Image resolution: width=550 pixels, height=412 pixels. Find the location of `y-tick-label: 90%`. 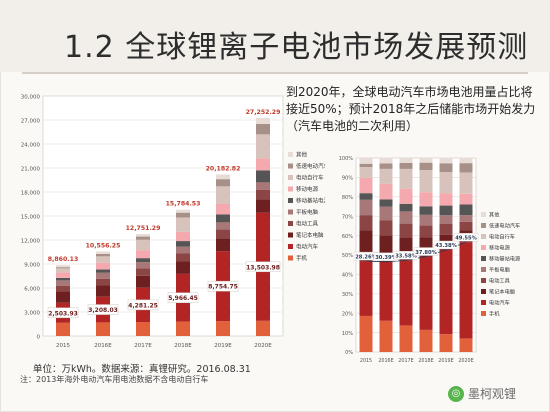

y-tick-label: 90% is located at coordinates (347, 179).